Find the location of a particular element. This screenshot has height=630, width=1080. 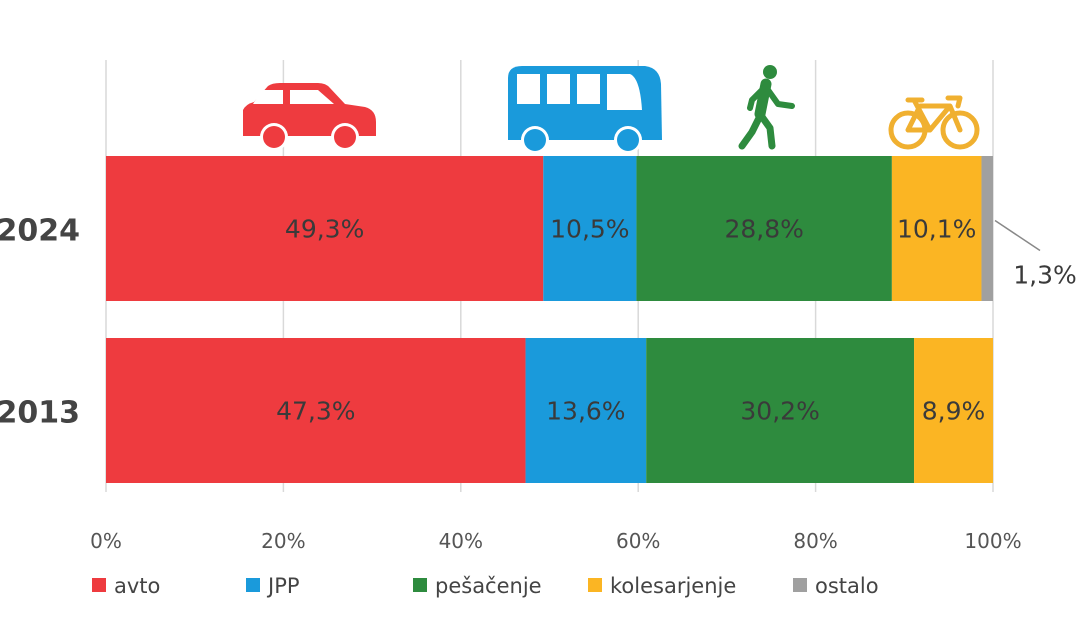

car-icon is located at coordinates (309, 117).